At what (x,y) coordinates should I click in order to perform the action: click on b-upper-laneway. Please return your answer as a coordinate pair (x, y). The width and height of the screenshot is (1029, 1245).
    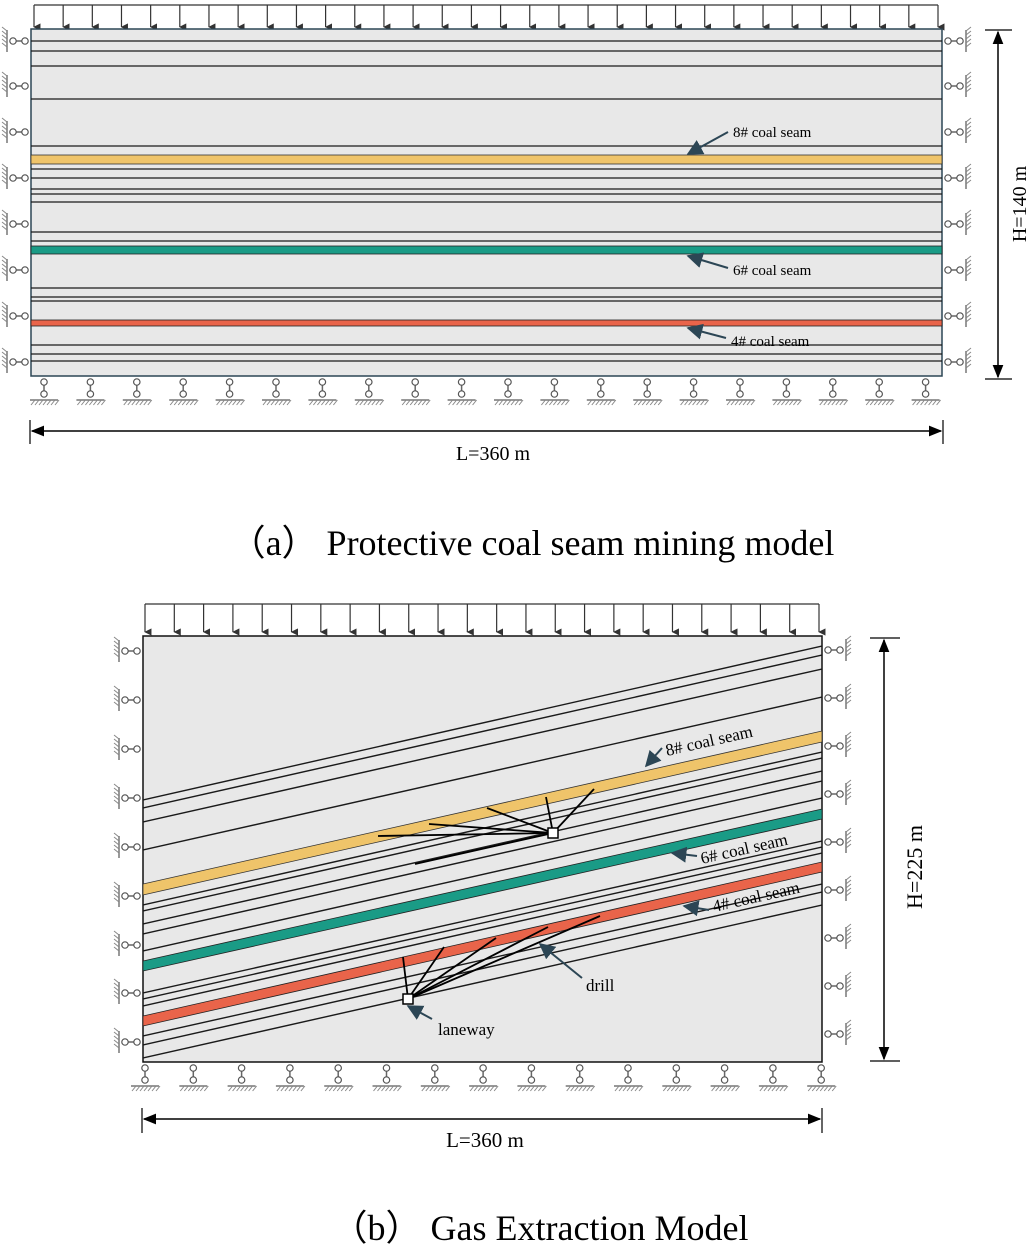
    Looking at the image, I should click on (553, 833).